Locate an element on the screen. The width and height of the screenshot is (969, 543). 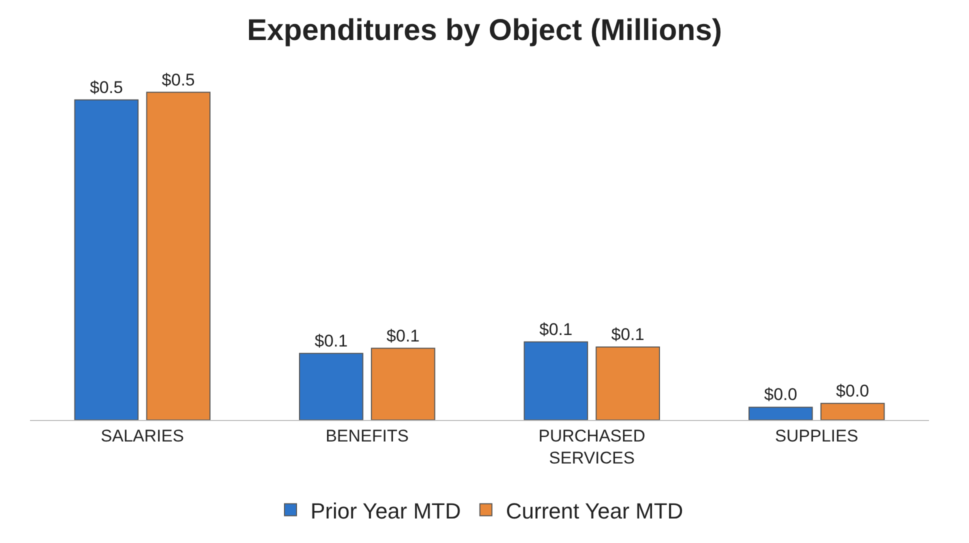
x-tick-label: PURCHASED SERVICES is located at coordinates (592, 447).